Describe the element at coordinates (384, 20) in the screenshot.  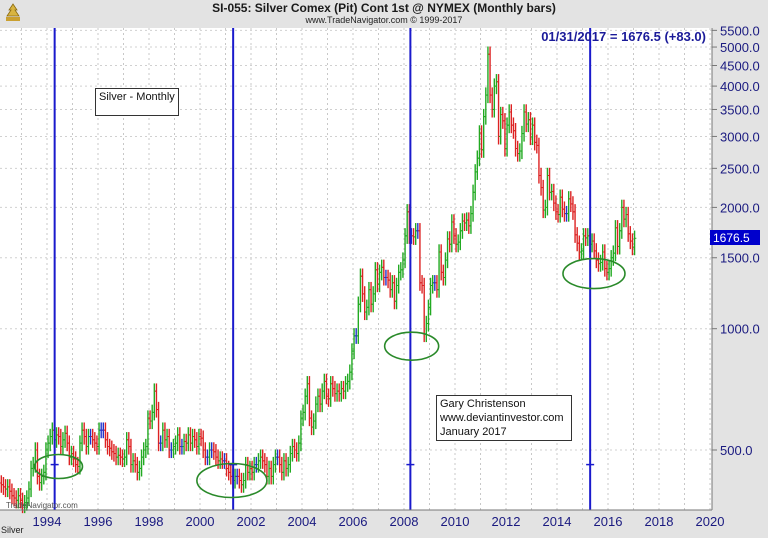
I see `chart-subtitle: www.TradeNavigator.com © 1999-2017` at that location.